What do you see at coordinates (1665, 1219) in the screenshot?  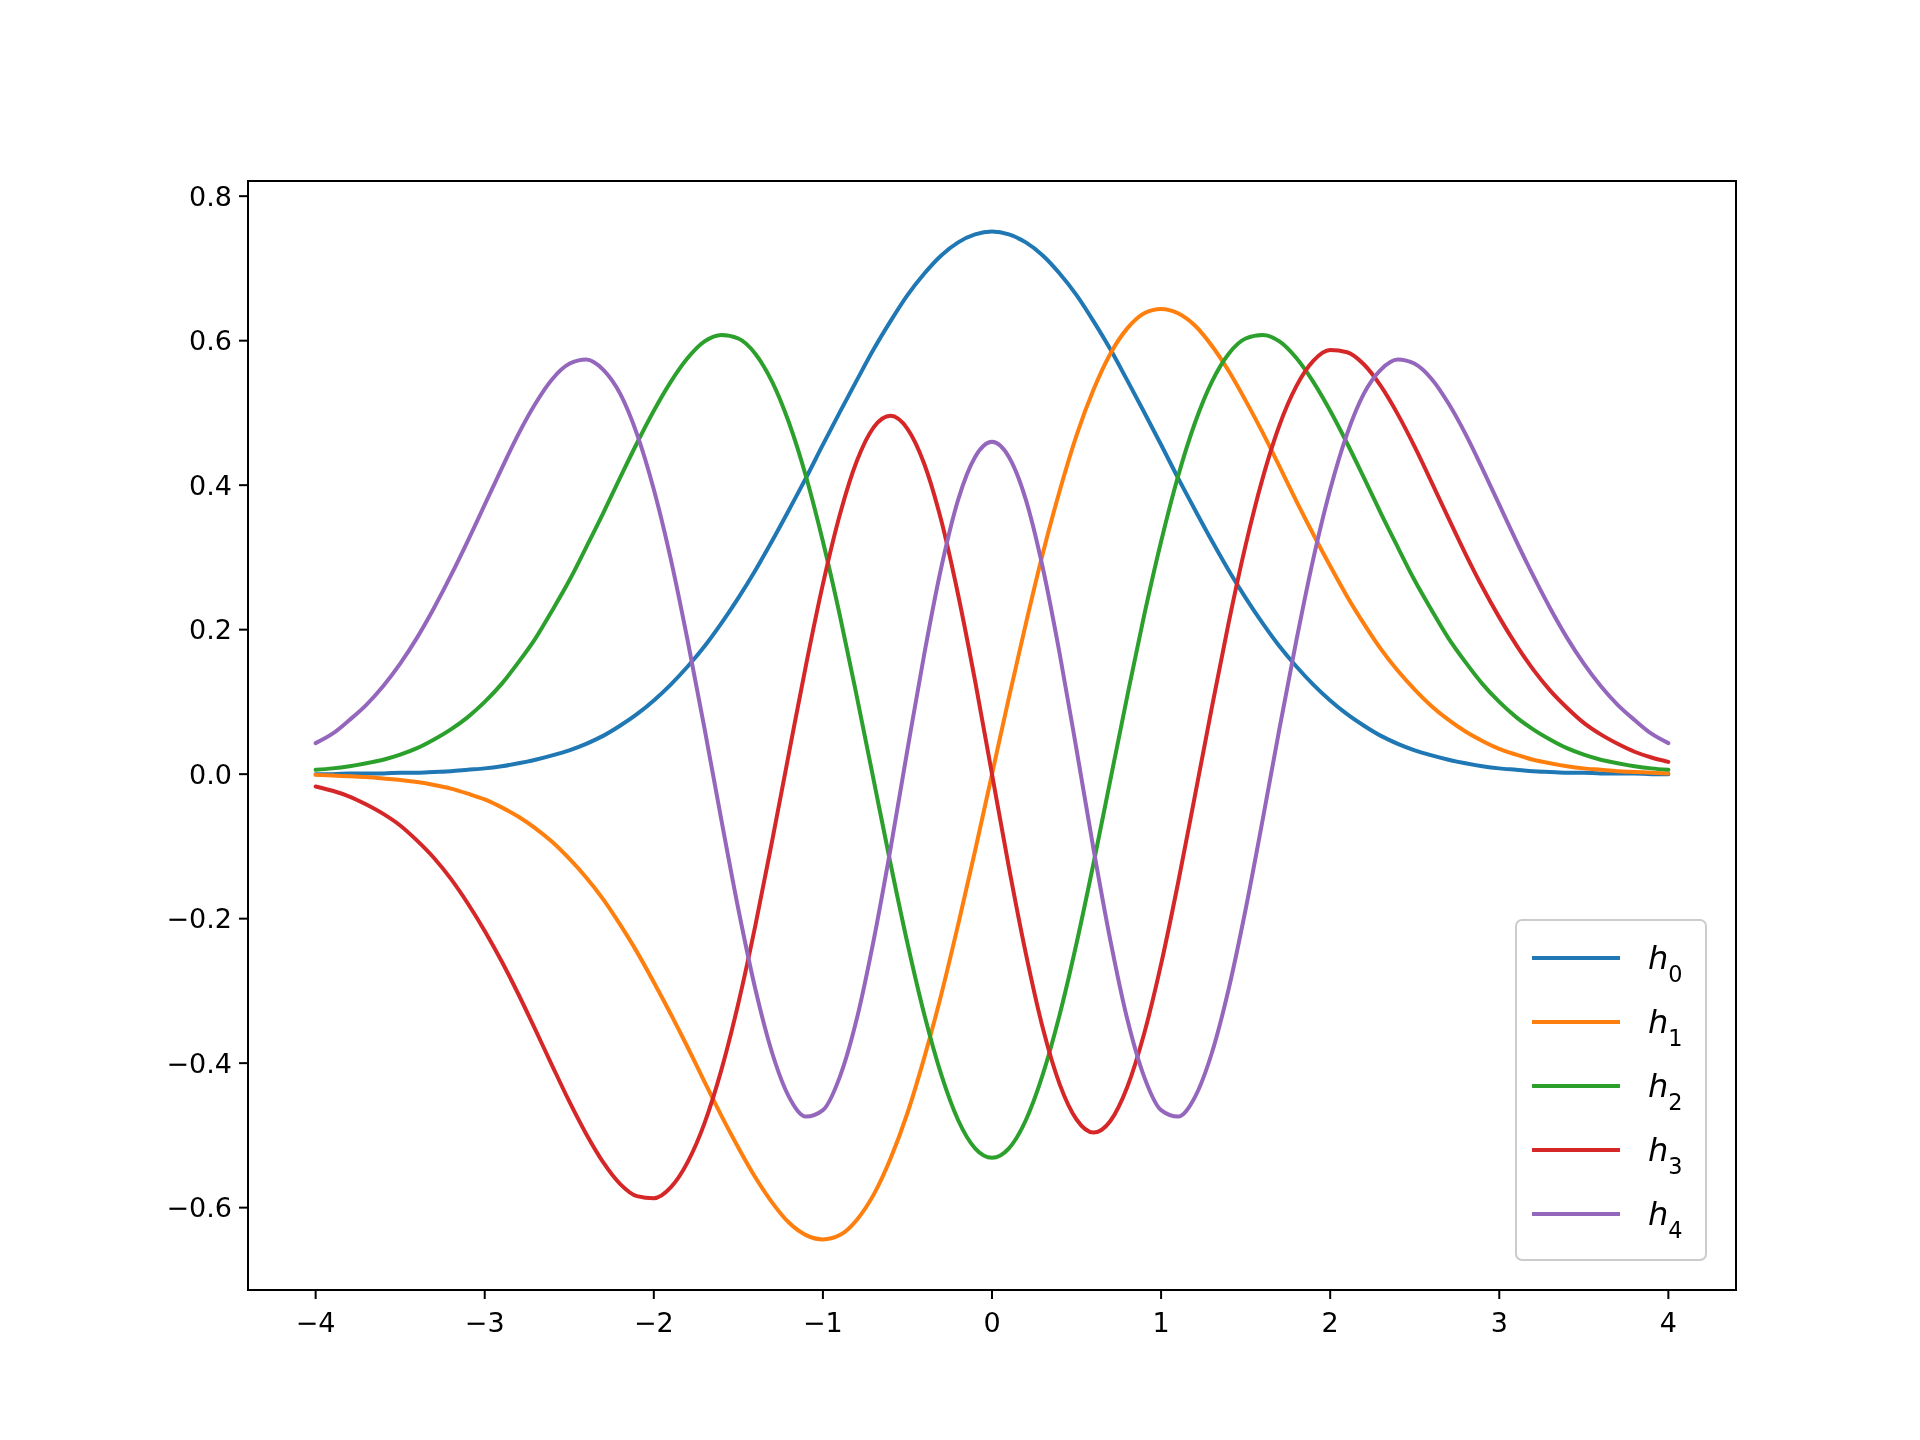 I see `legend-label: h$_{4}$` at bounding box center [1665, 1219].